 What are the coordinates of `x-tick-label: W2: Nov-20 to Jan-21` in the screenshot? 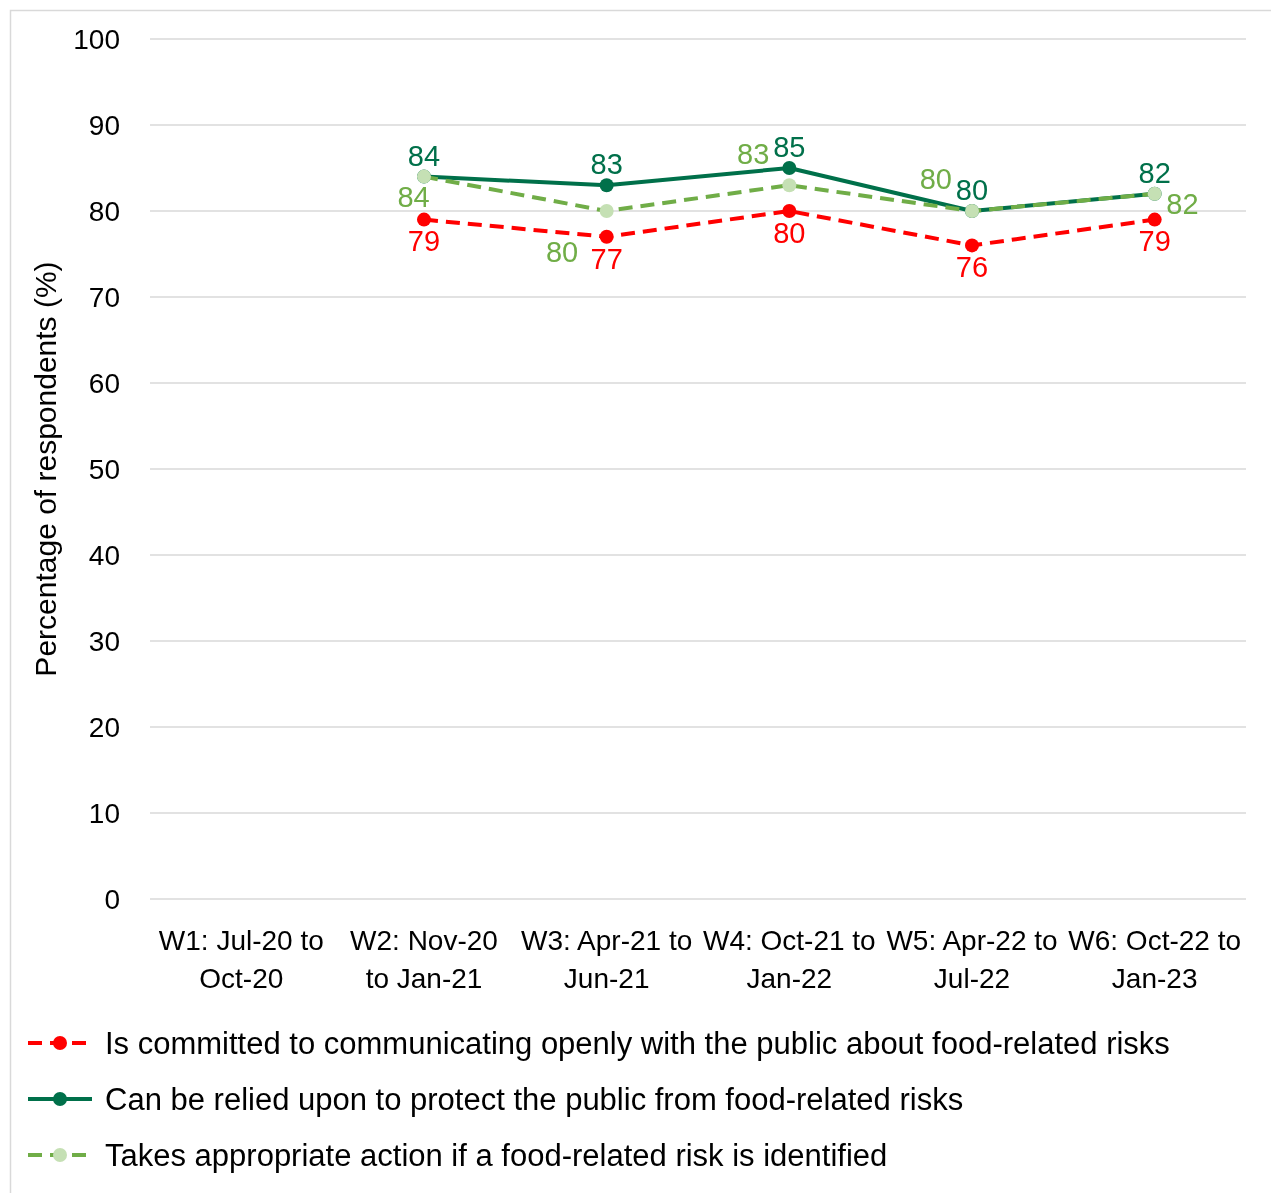 It's located at (424, 959).